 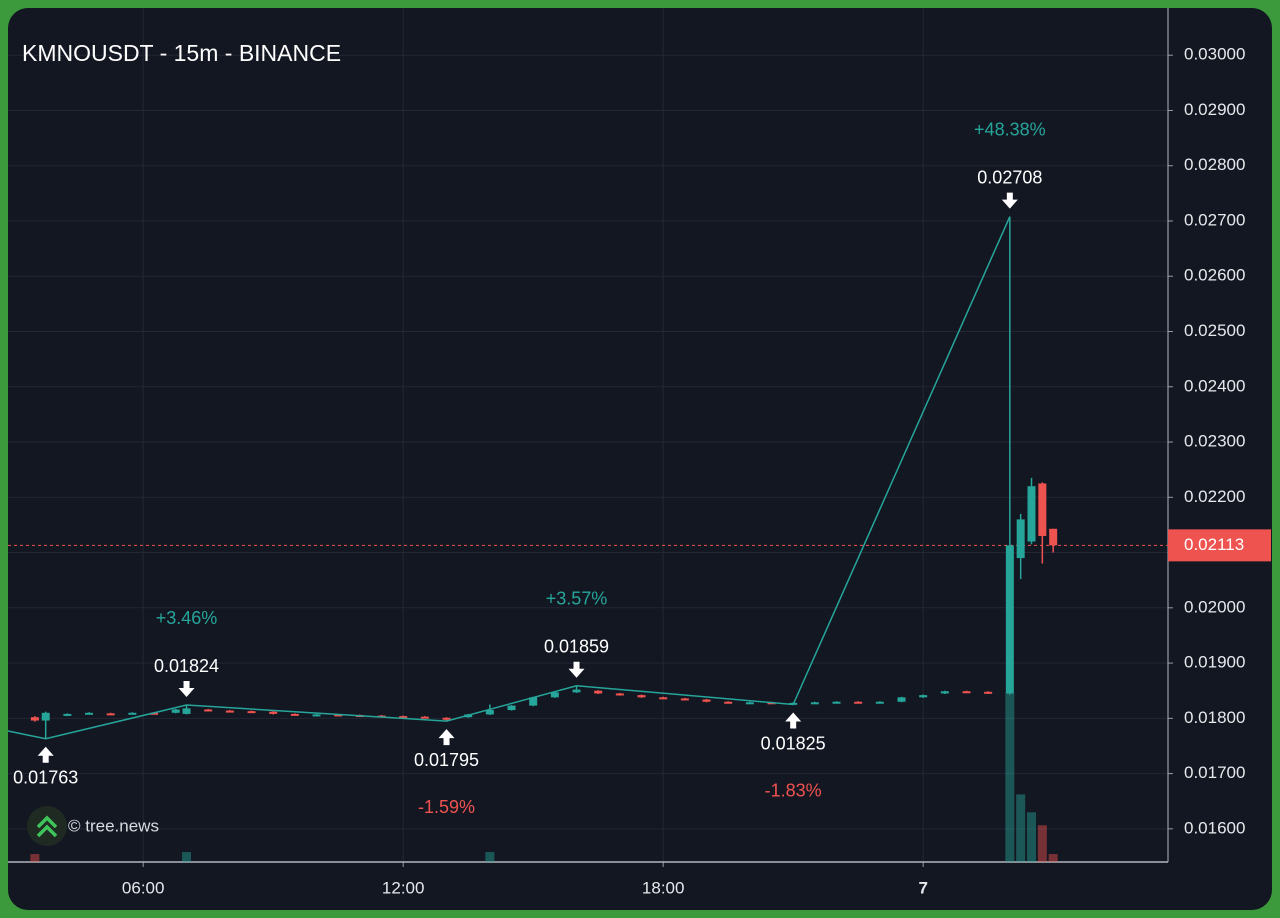 I want to click on last-price-tag, so click(x=1219, y=545).